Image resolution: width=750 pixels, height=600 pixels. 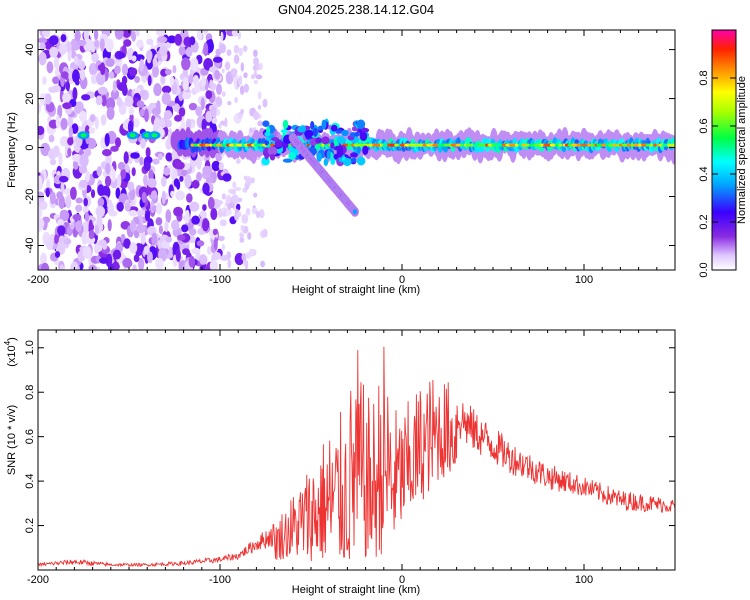 What do you see at coordinates (30, 480) in the screenshot?
I see `y-tick-label: 0.4` at bounding box center [30, 480].